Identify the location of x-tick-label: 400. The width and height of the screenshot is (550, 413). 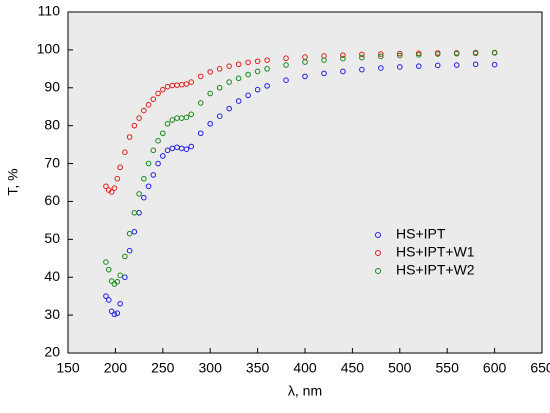
(305, 368).